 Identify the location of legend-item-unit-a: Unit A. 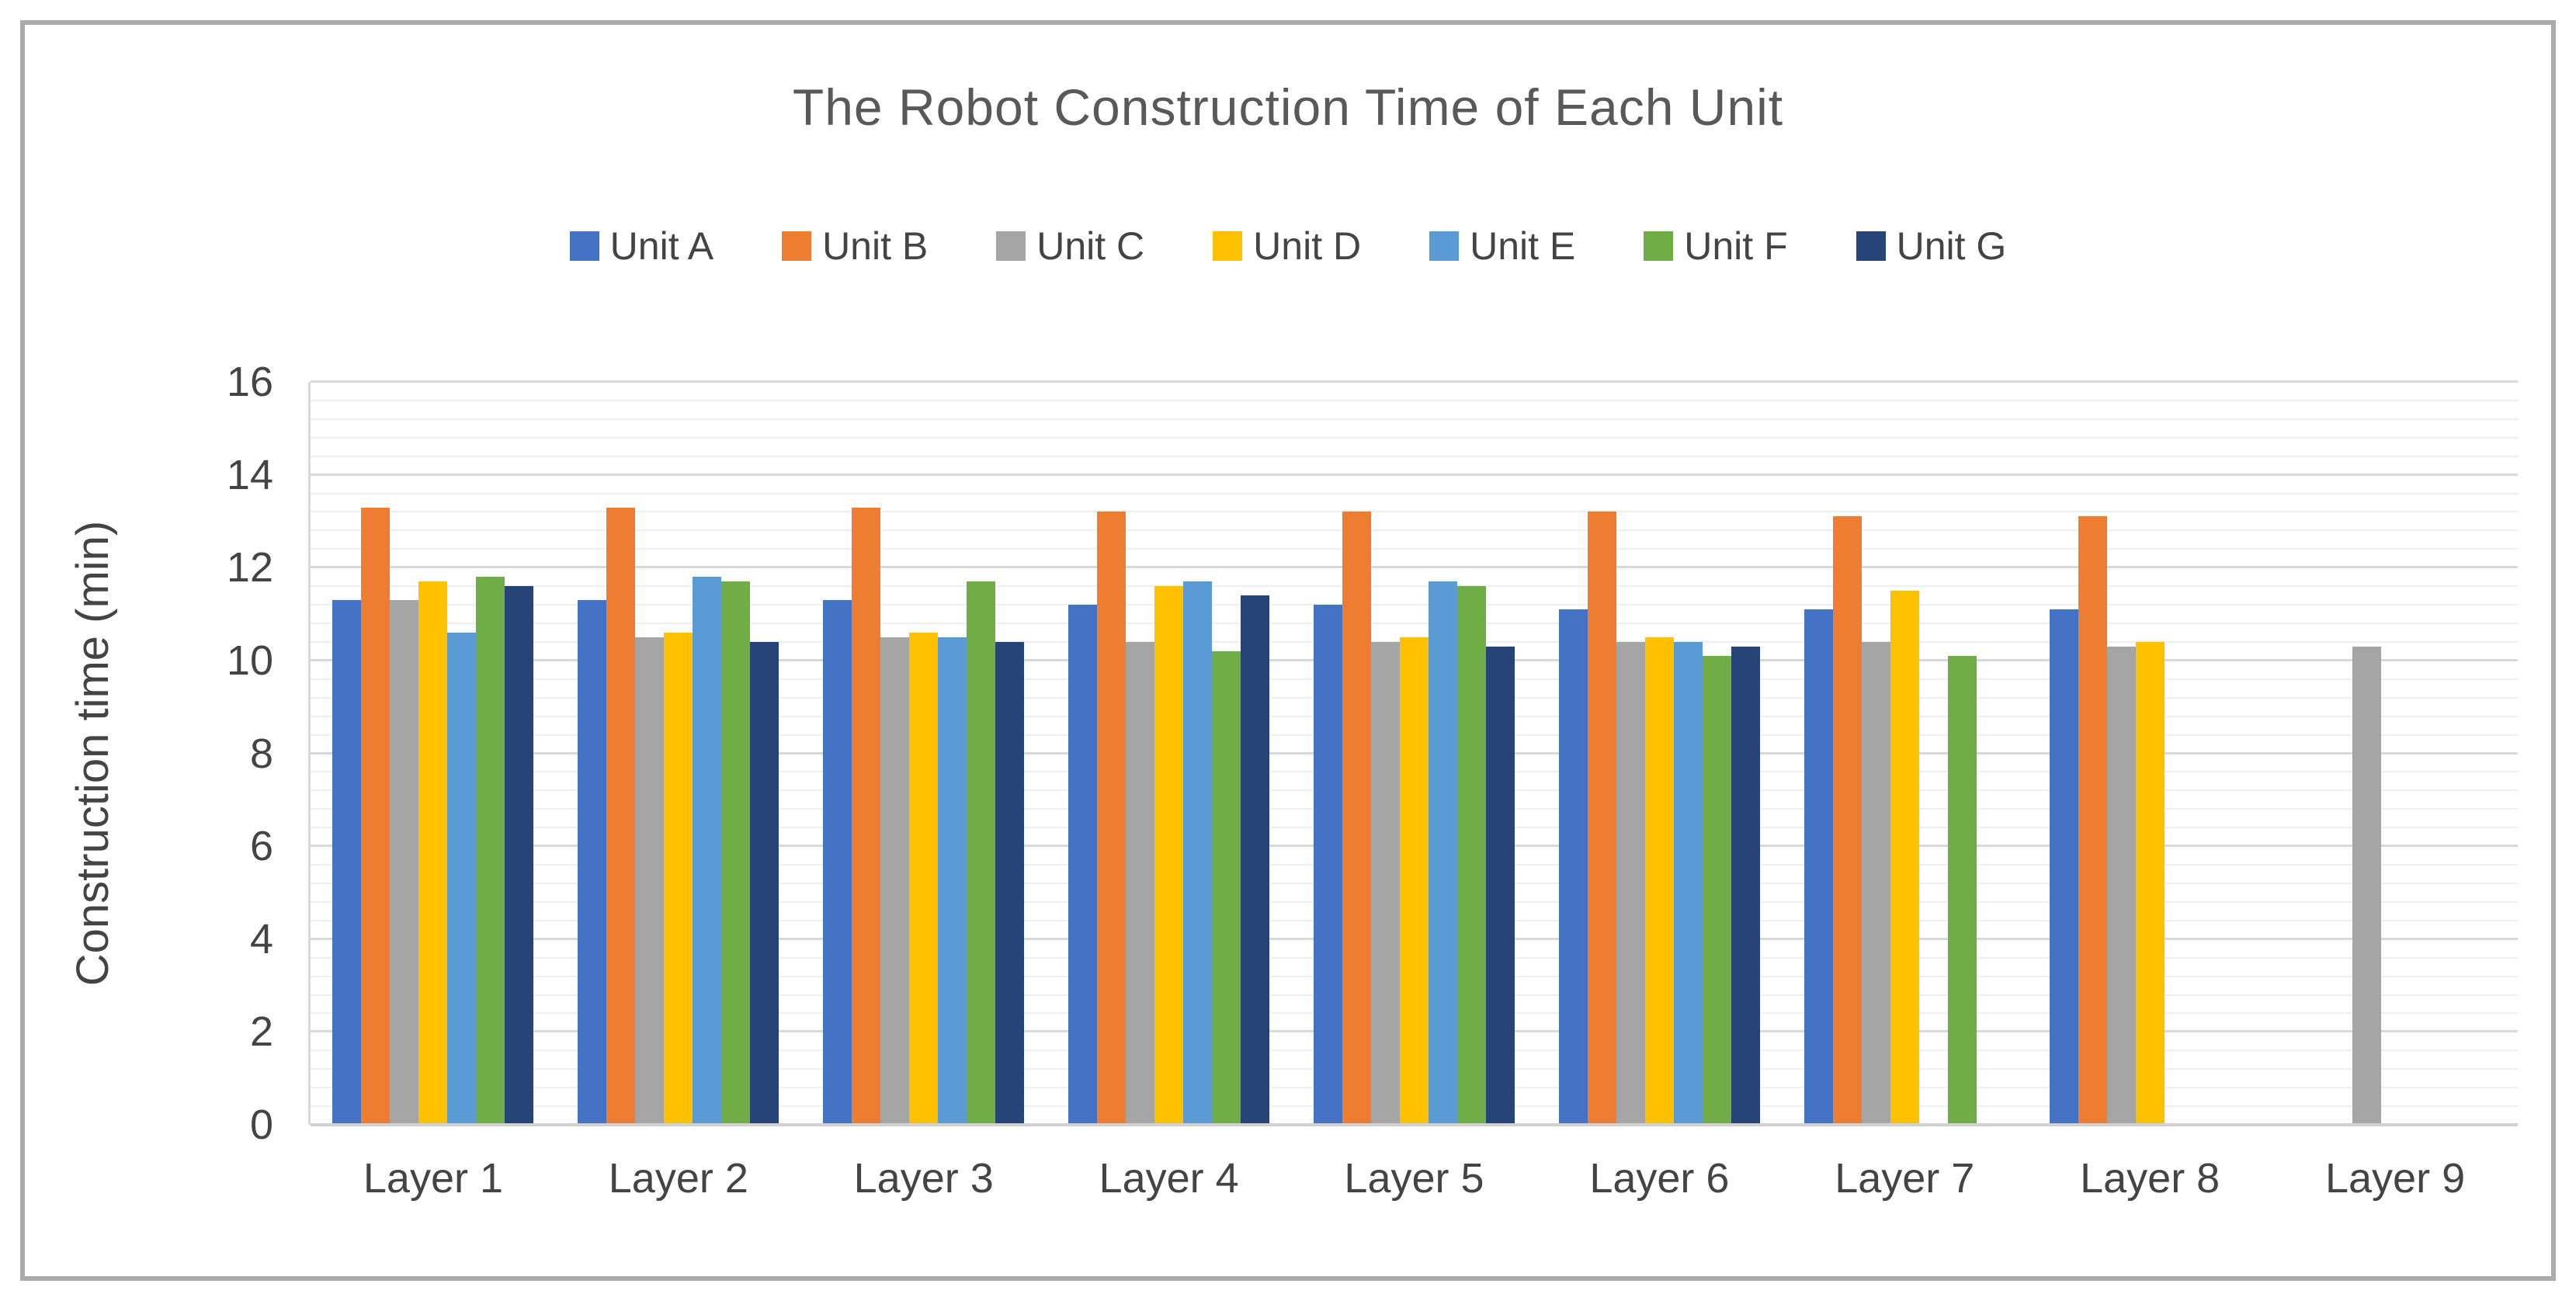
(641, 246).